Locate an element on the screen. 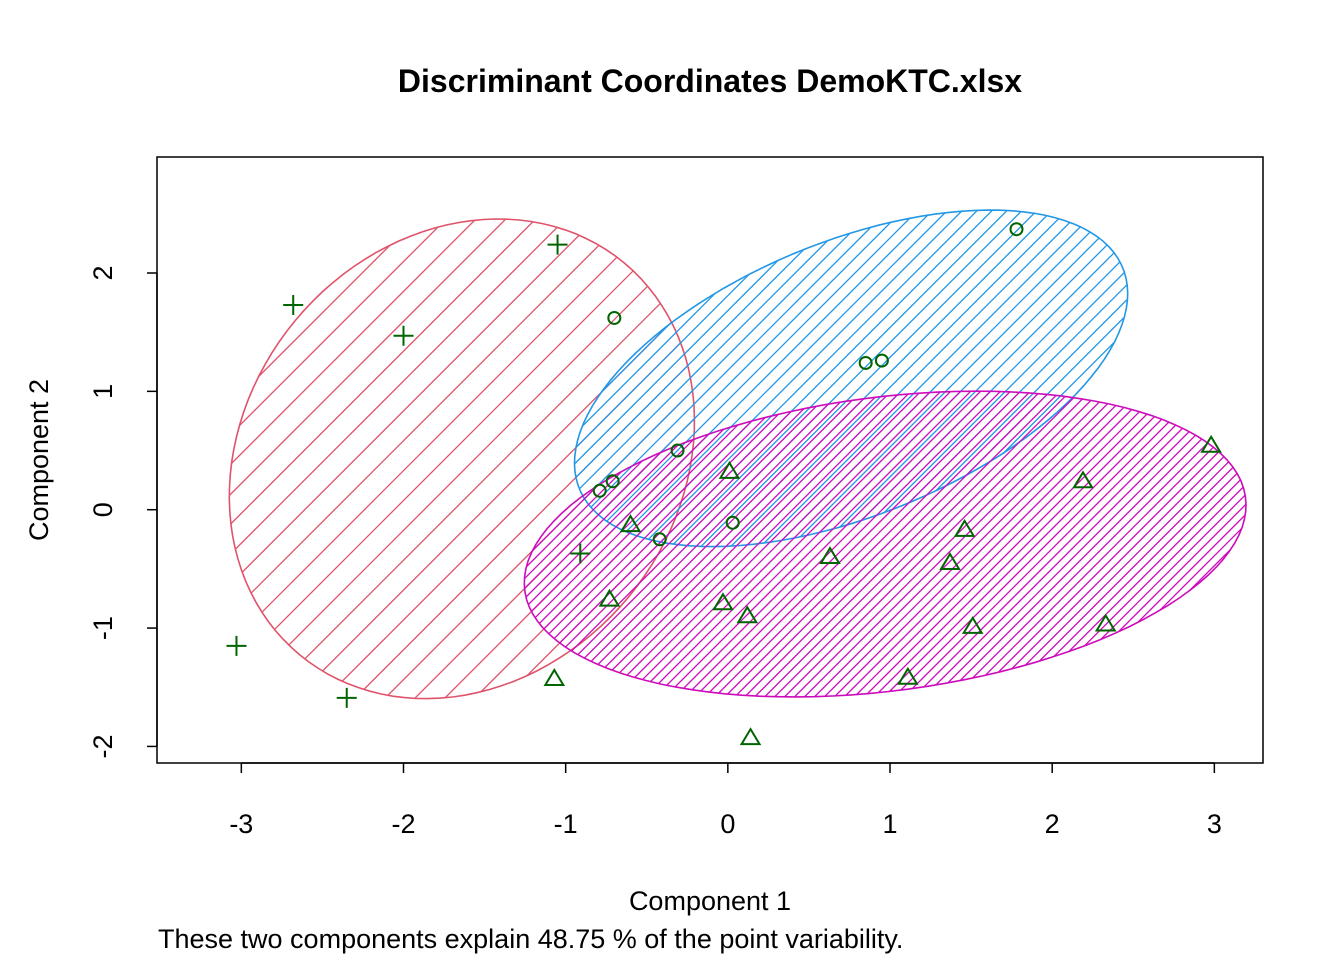 Image resolution: width=1344 pixels, height=960 pixels. x-tick-label: -2 is located at coordinates (403, 824).